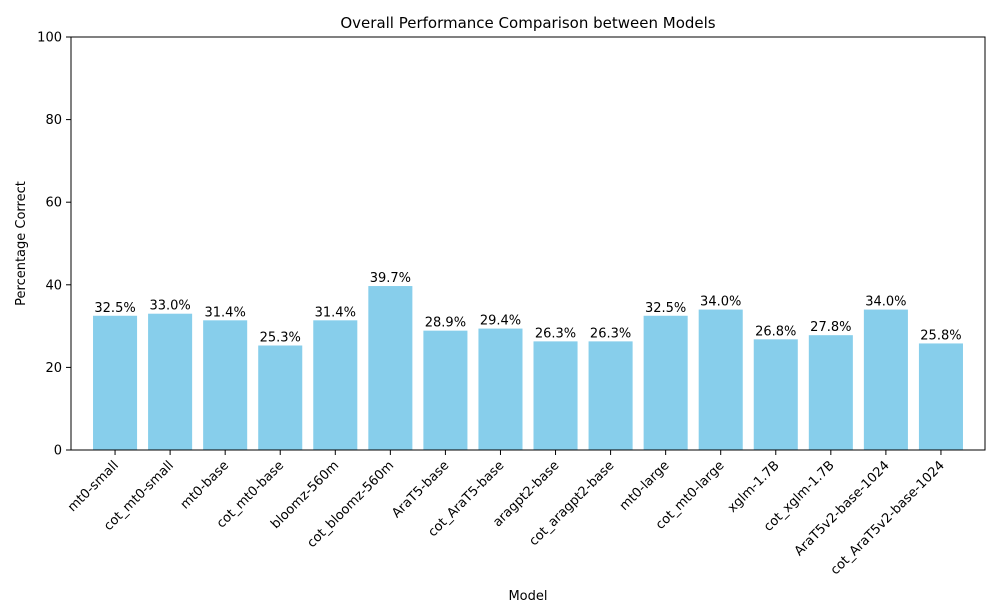 This screenshot has height=600, width=1000. I want to click on y-axis: 0 20 40 60 80 100, so click(54, 245).